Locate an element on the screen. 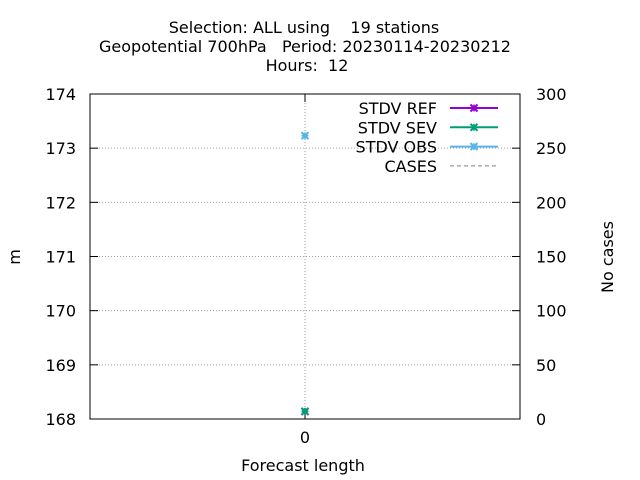 Image resolution: width=640 pixels, height=480 pixels. y-tick-label: 174 is located at coordinates (60, 94).